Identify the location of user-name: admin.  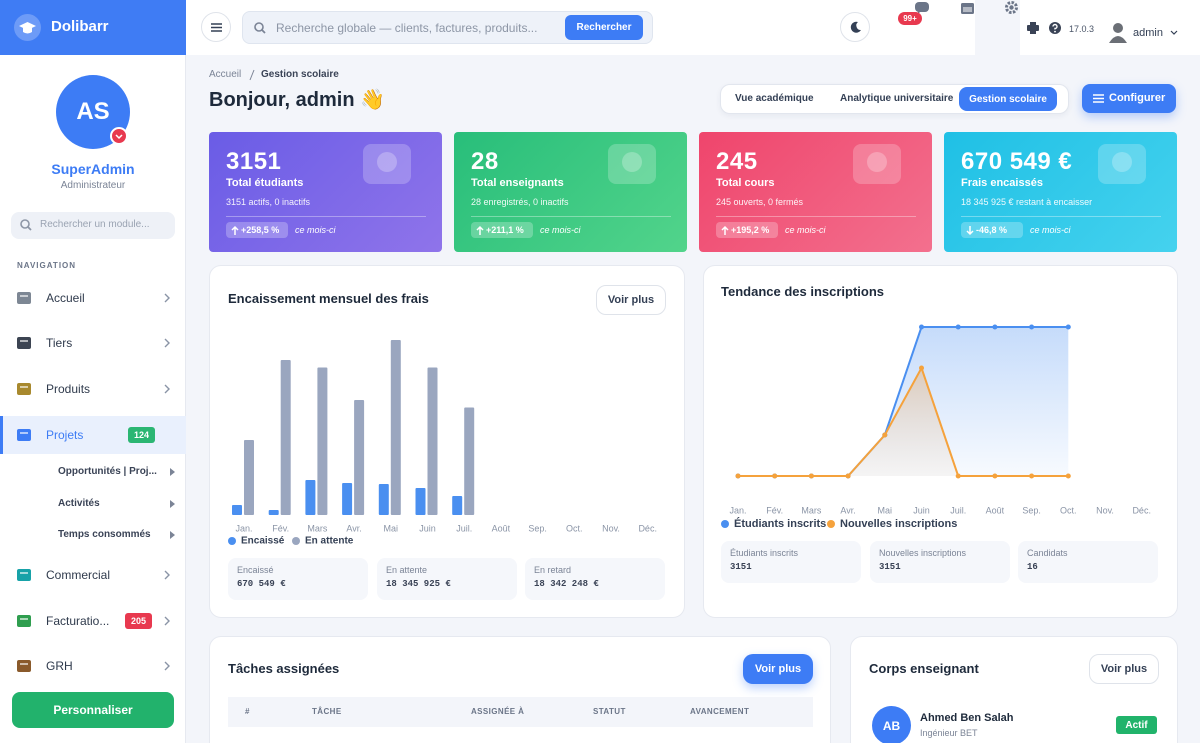
(1148, 33).